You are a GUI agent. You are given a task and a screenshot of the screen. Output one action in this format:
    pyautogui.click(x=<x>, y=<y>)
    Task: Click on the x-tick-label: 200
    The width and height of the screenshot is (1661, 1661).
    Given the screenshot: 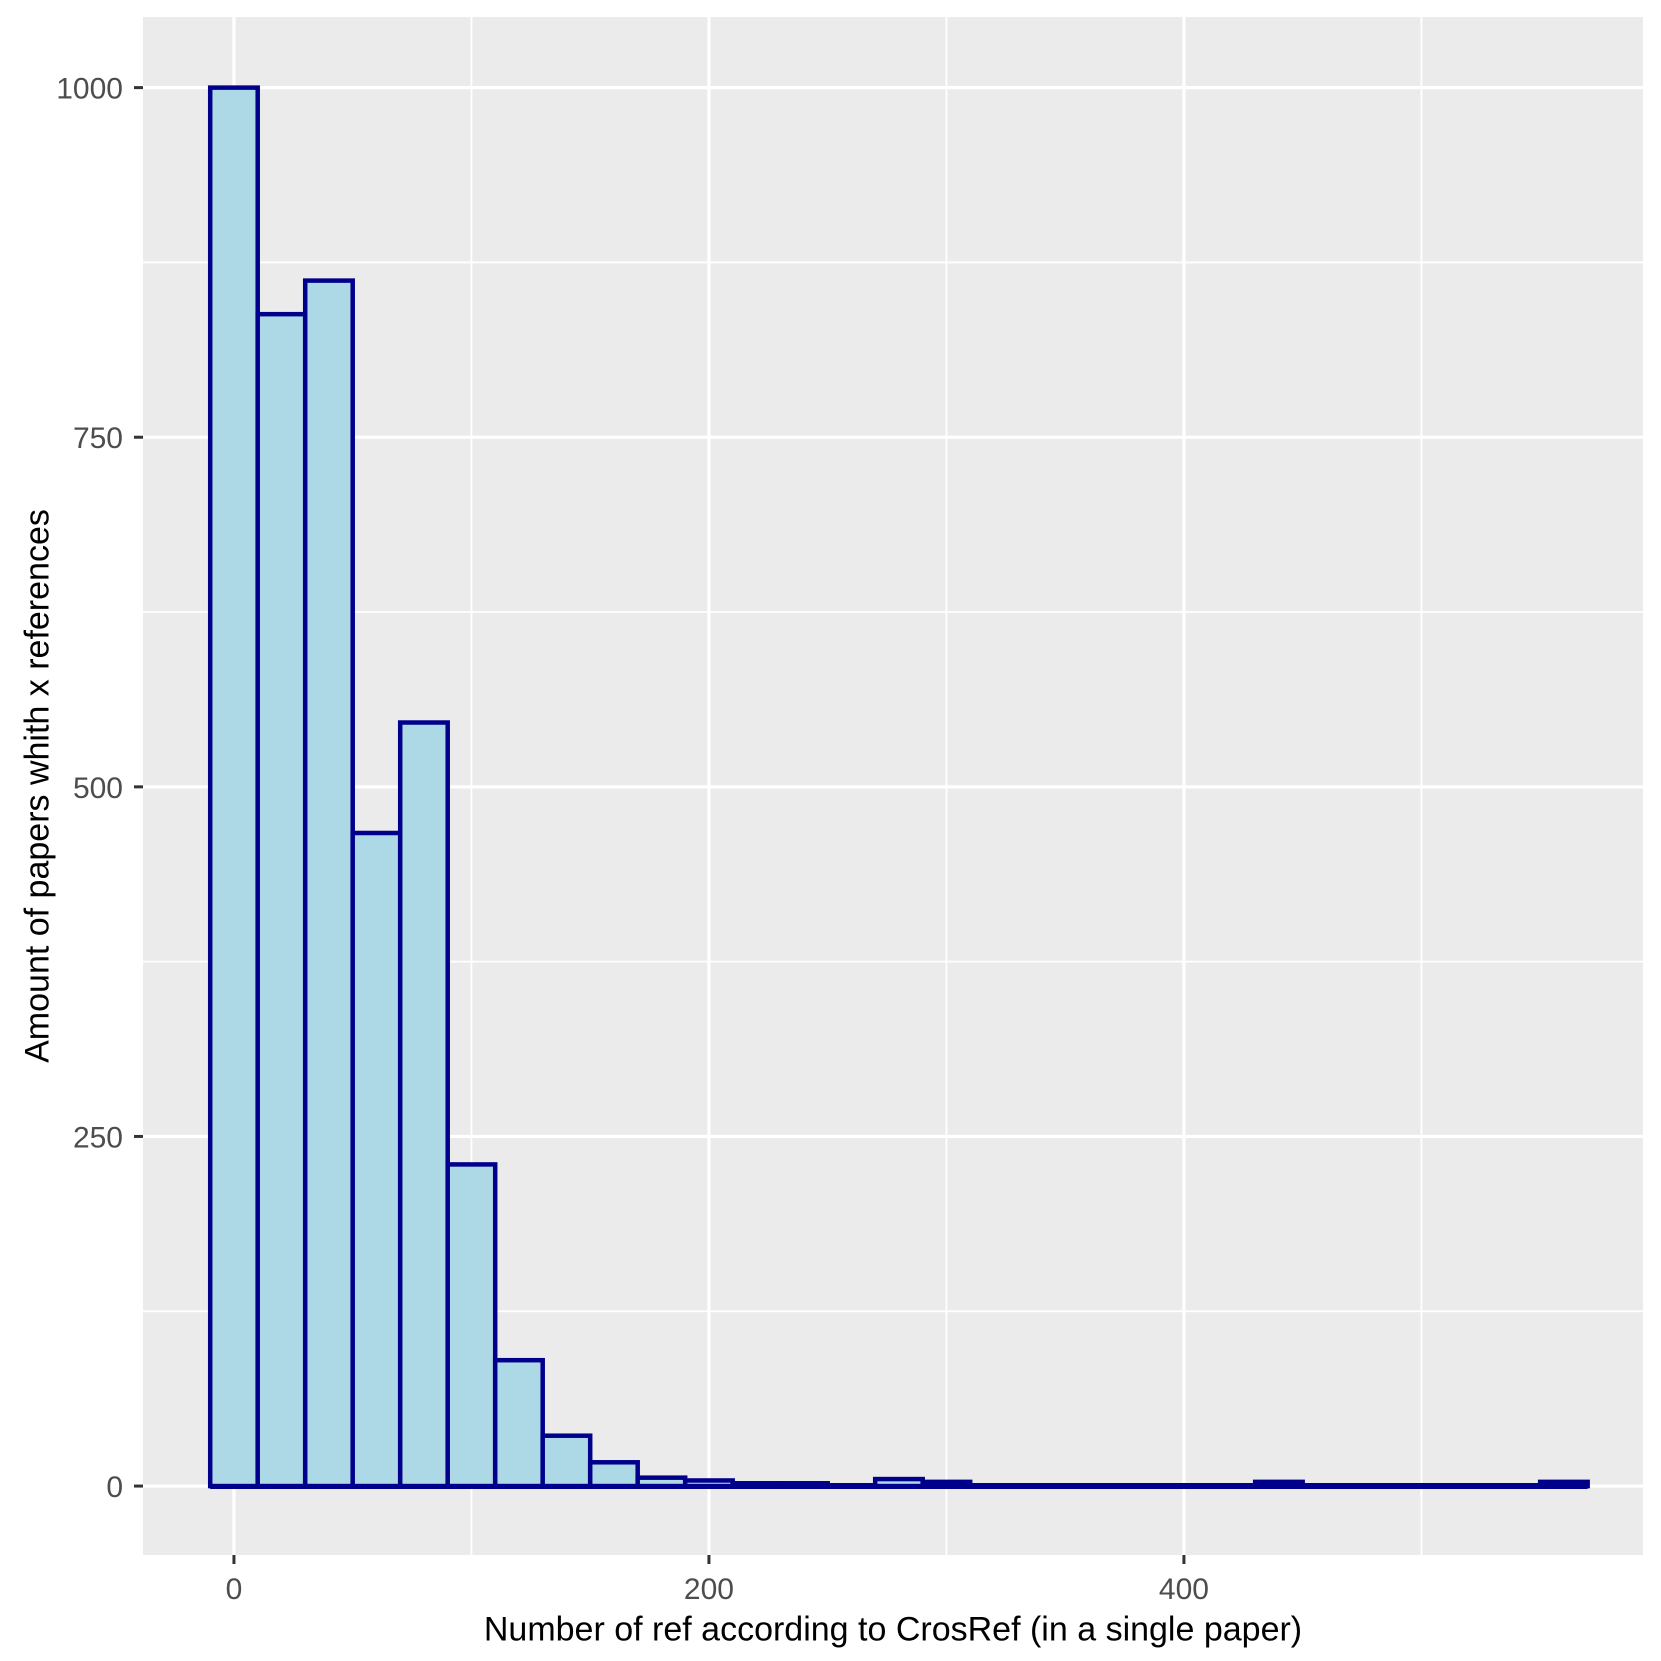 What is the action you would take?
    pyautogui.click(x=709, y=1589)
    